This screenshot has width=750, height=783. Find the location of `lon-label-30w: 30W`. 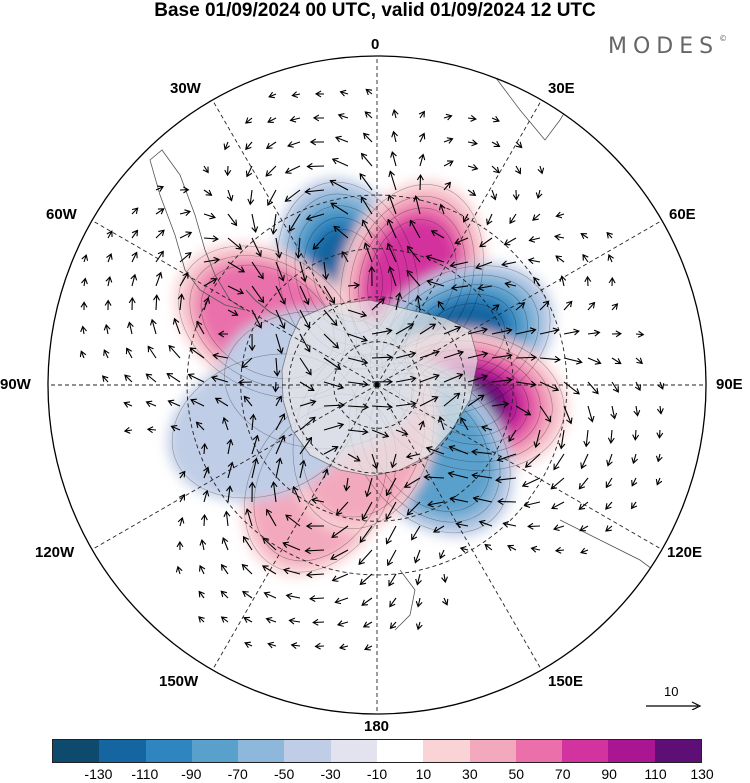

lon-label-30w: 30W is located at coordinates (185, 88).